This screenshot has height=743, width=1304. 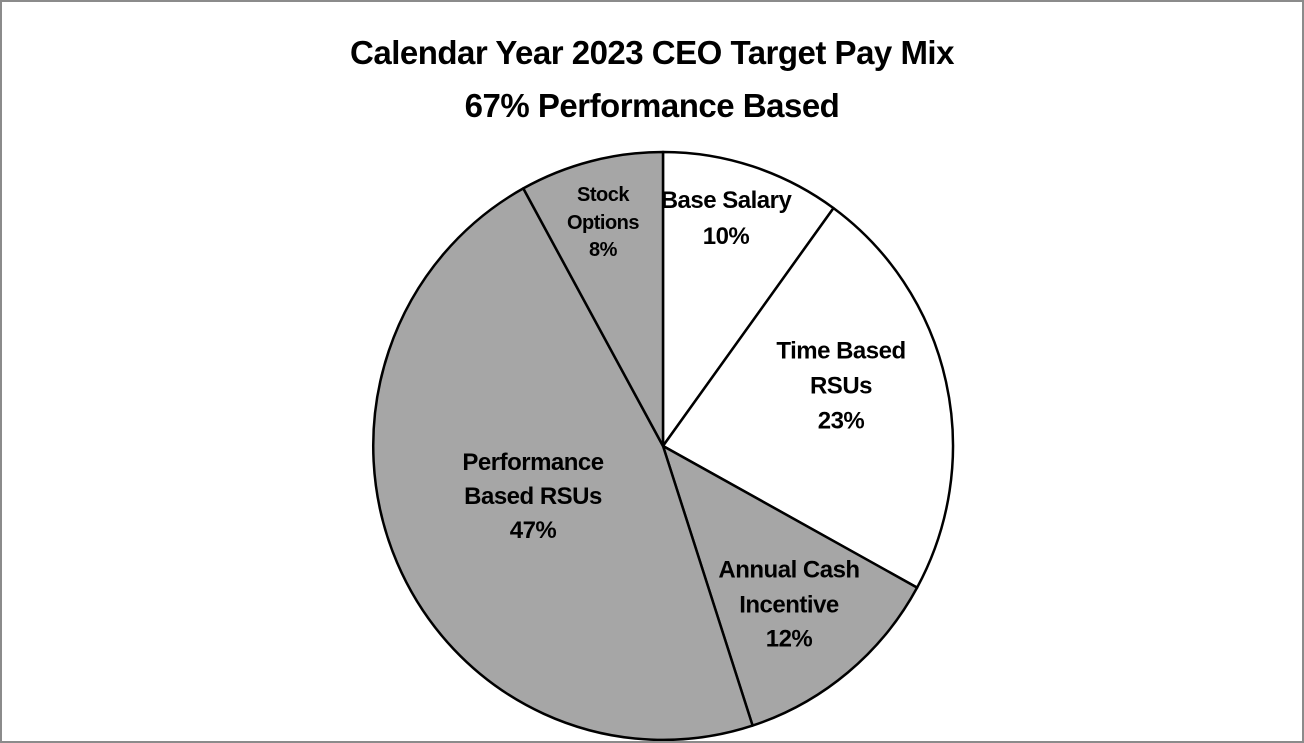 I want to click on pie-slice-base-salary, so click(x=748, y=299).